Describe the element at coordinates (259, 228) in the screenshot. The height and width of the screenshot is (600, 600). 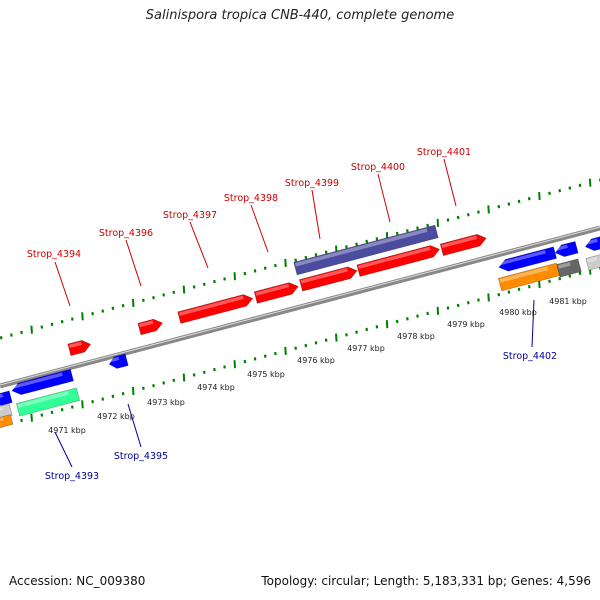
I see `gene-label-strop_4398-leader` at that location.